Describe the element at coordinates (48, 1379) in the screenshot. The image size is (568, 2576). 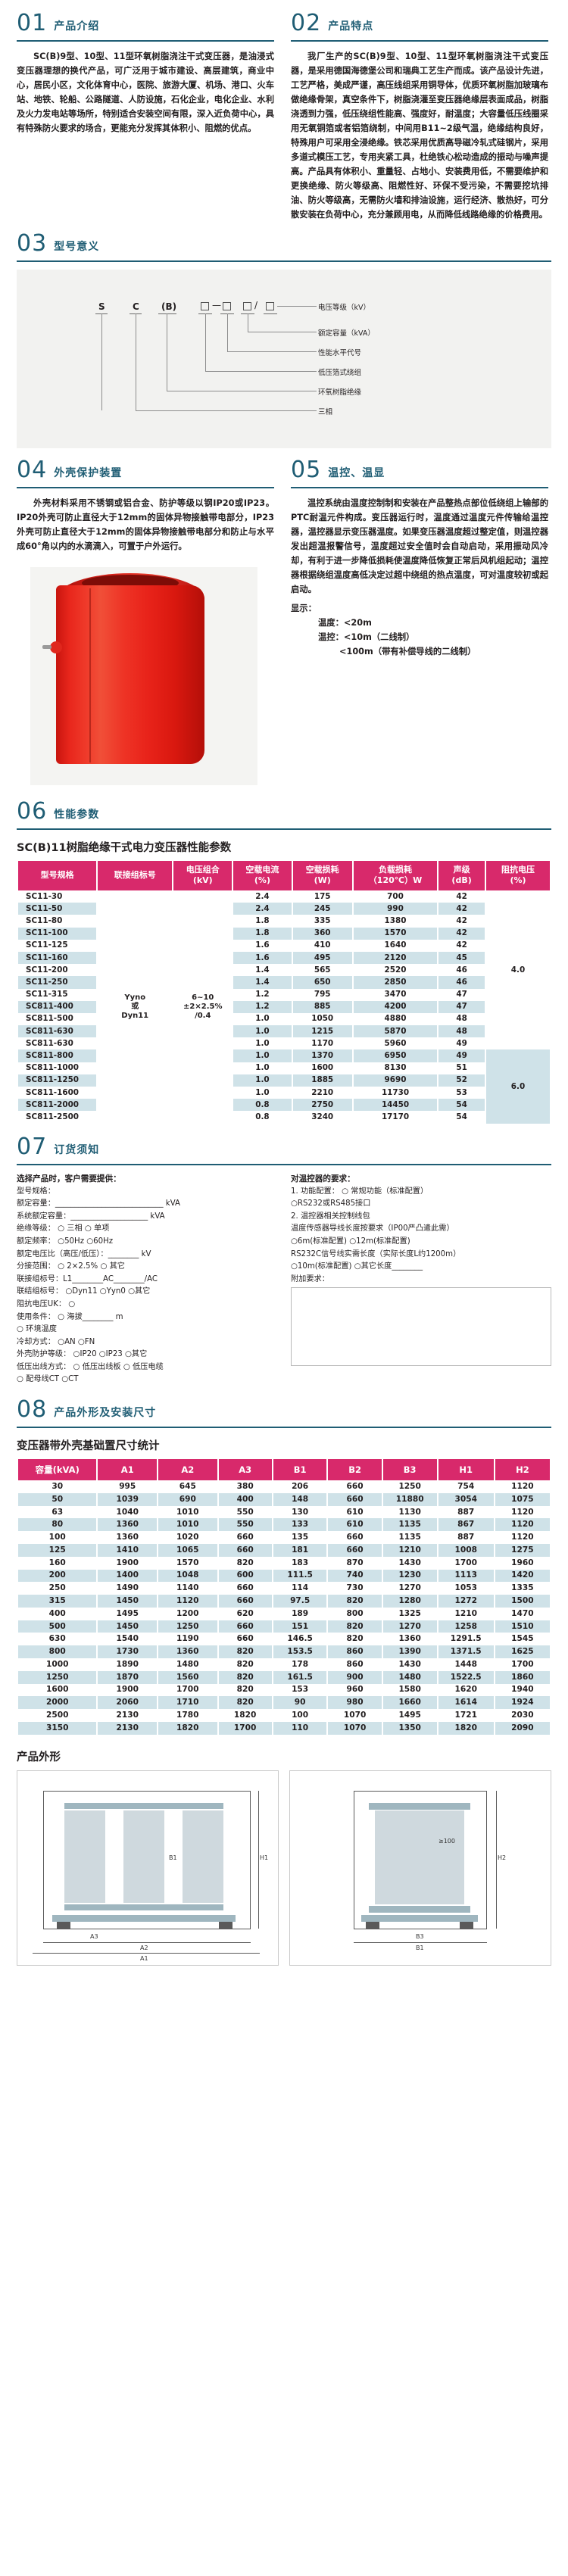
I see `order-left-line-15: ○ 配母线CT ○CT` at that location.